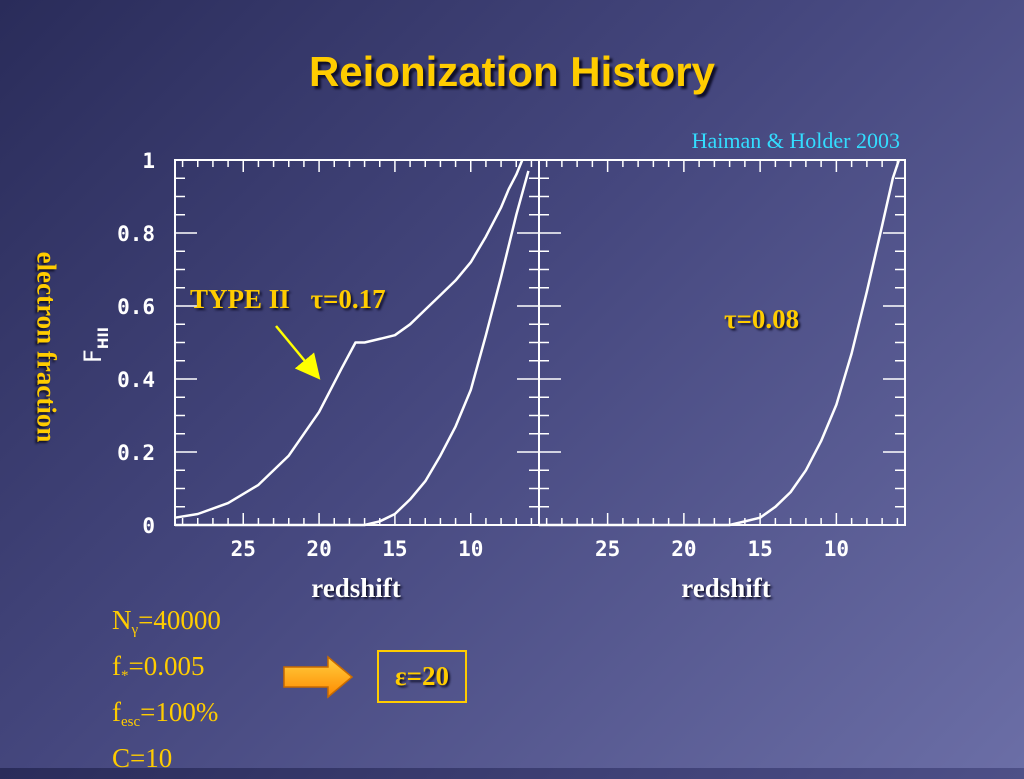 The image size is (1024, 779). I want to click on tau-right-label: τ=0.08, so click(762, 319).